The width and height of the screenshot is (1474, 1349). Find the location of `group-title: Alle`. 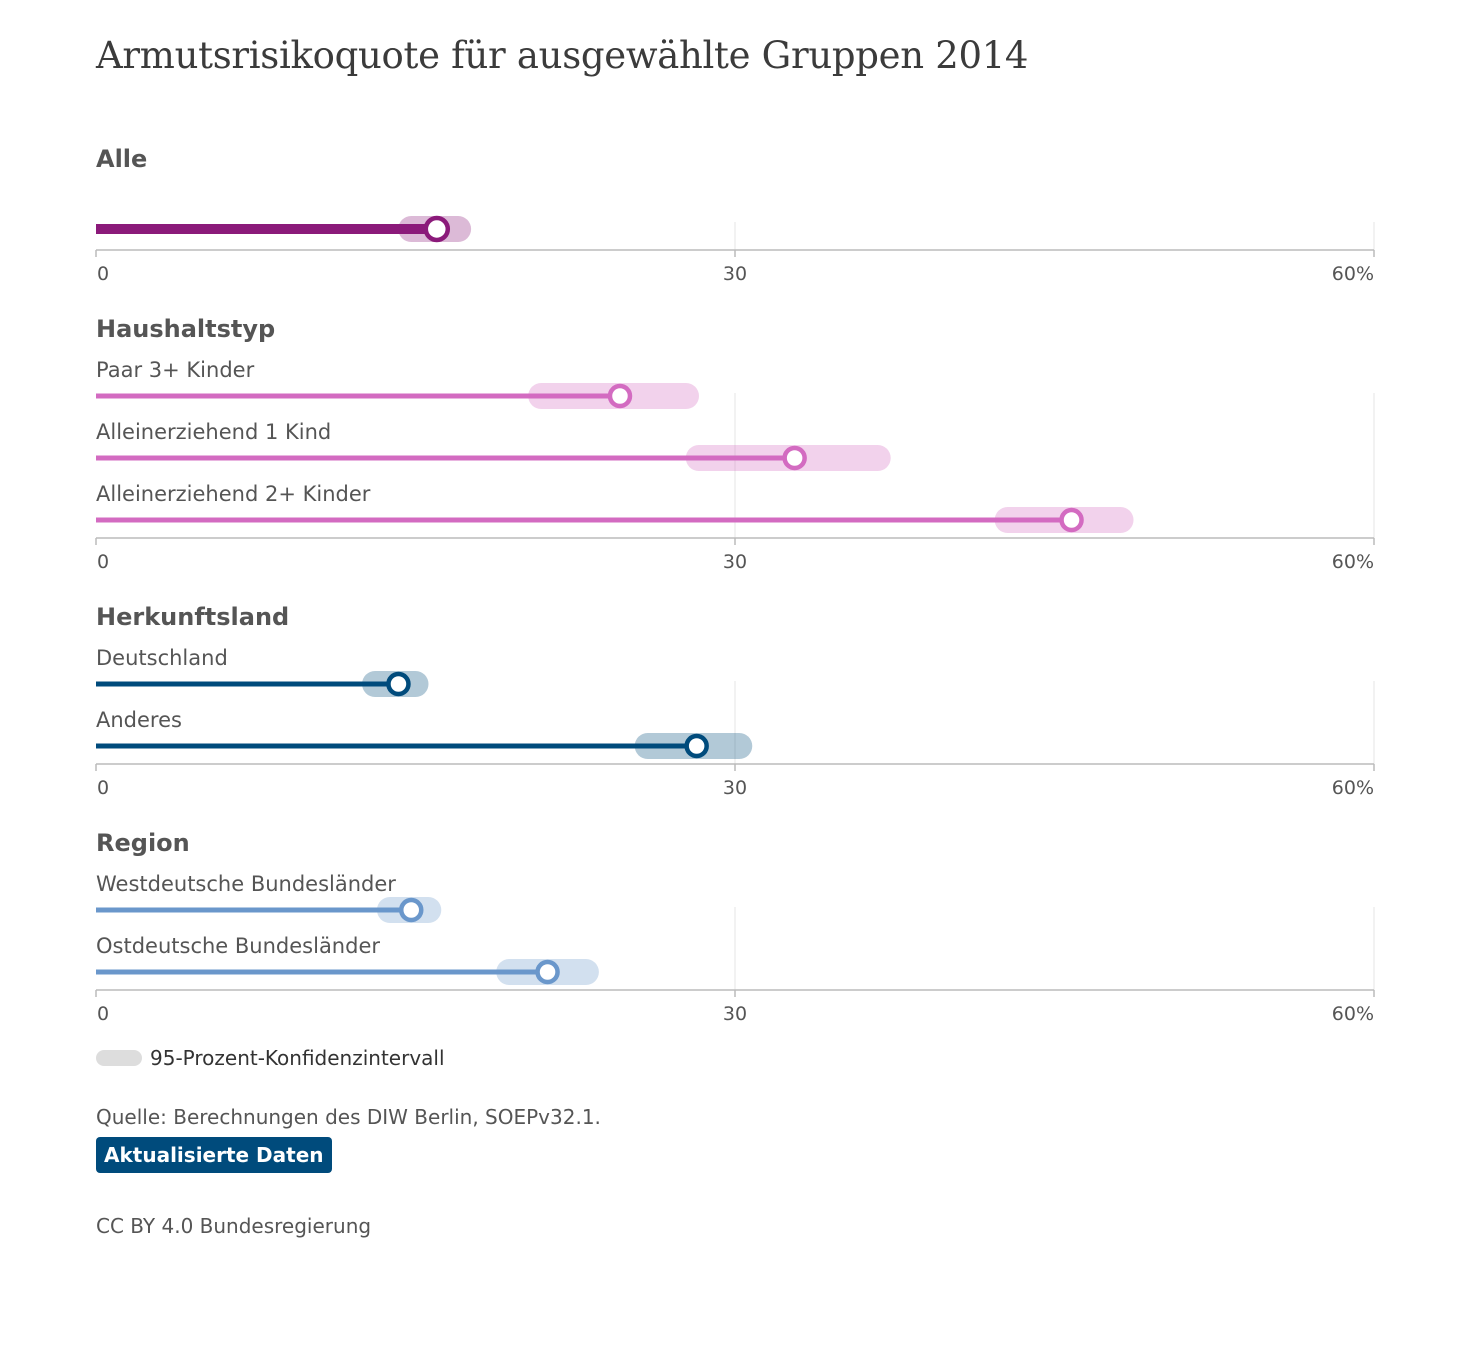

group-title: Alle is located at coordinates (121, 159).